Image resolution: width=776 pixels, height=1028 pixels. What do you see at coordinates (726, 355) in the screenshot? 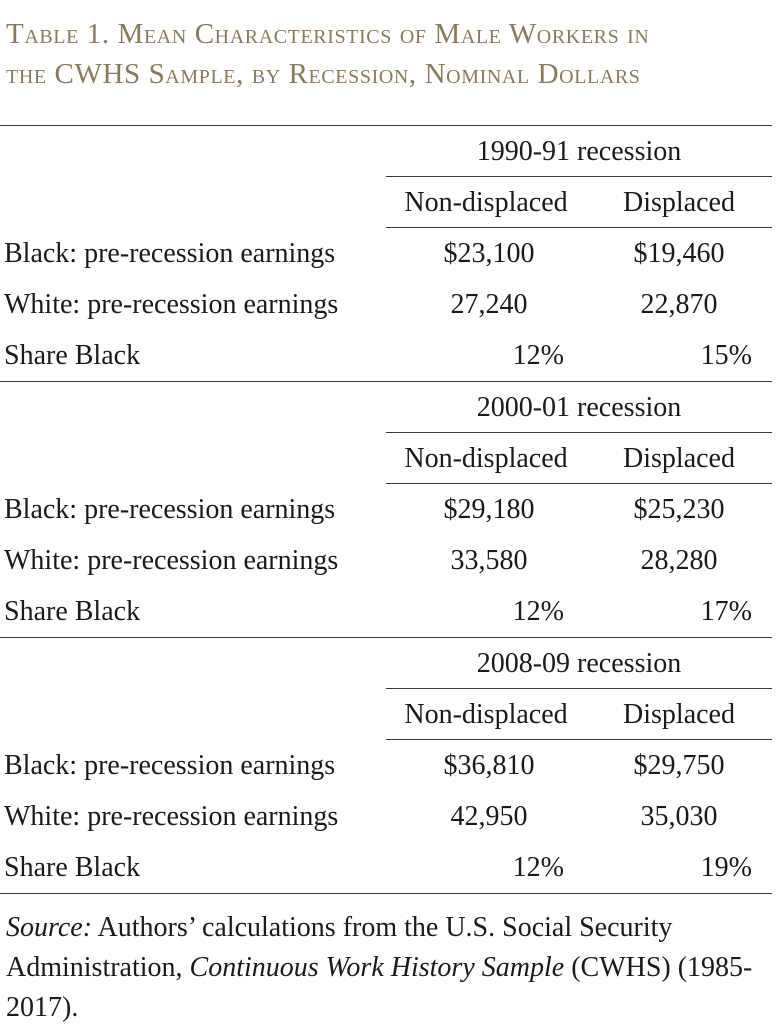
I see `cell-displaced: 15%` at bounding box center [726, 355].